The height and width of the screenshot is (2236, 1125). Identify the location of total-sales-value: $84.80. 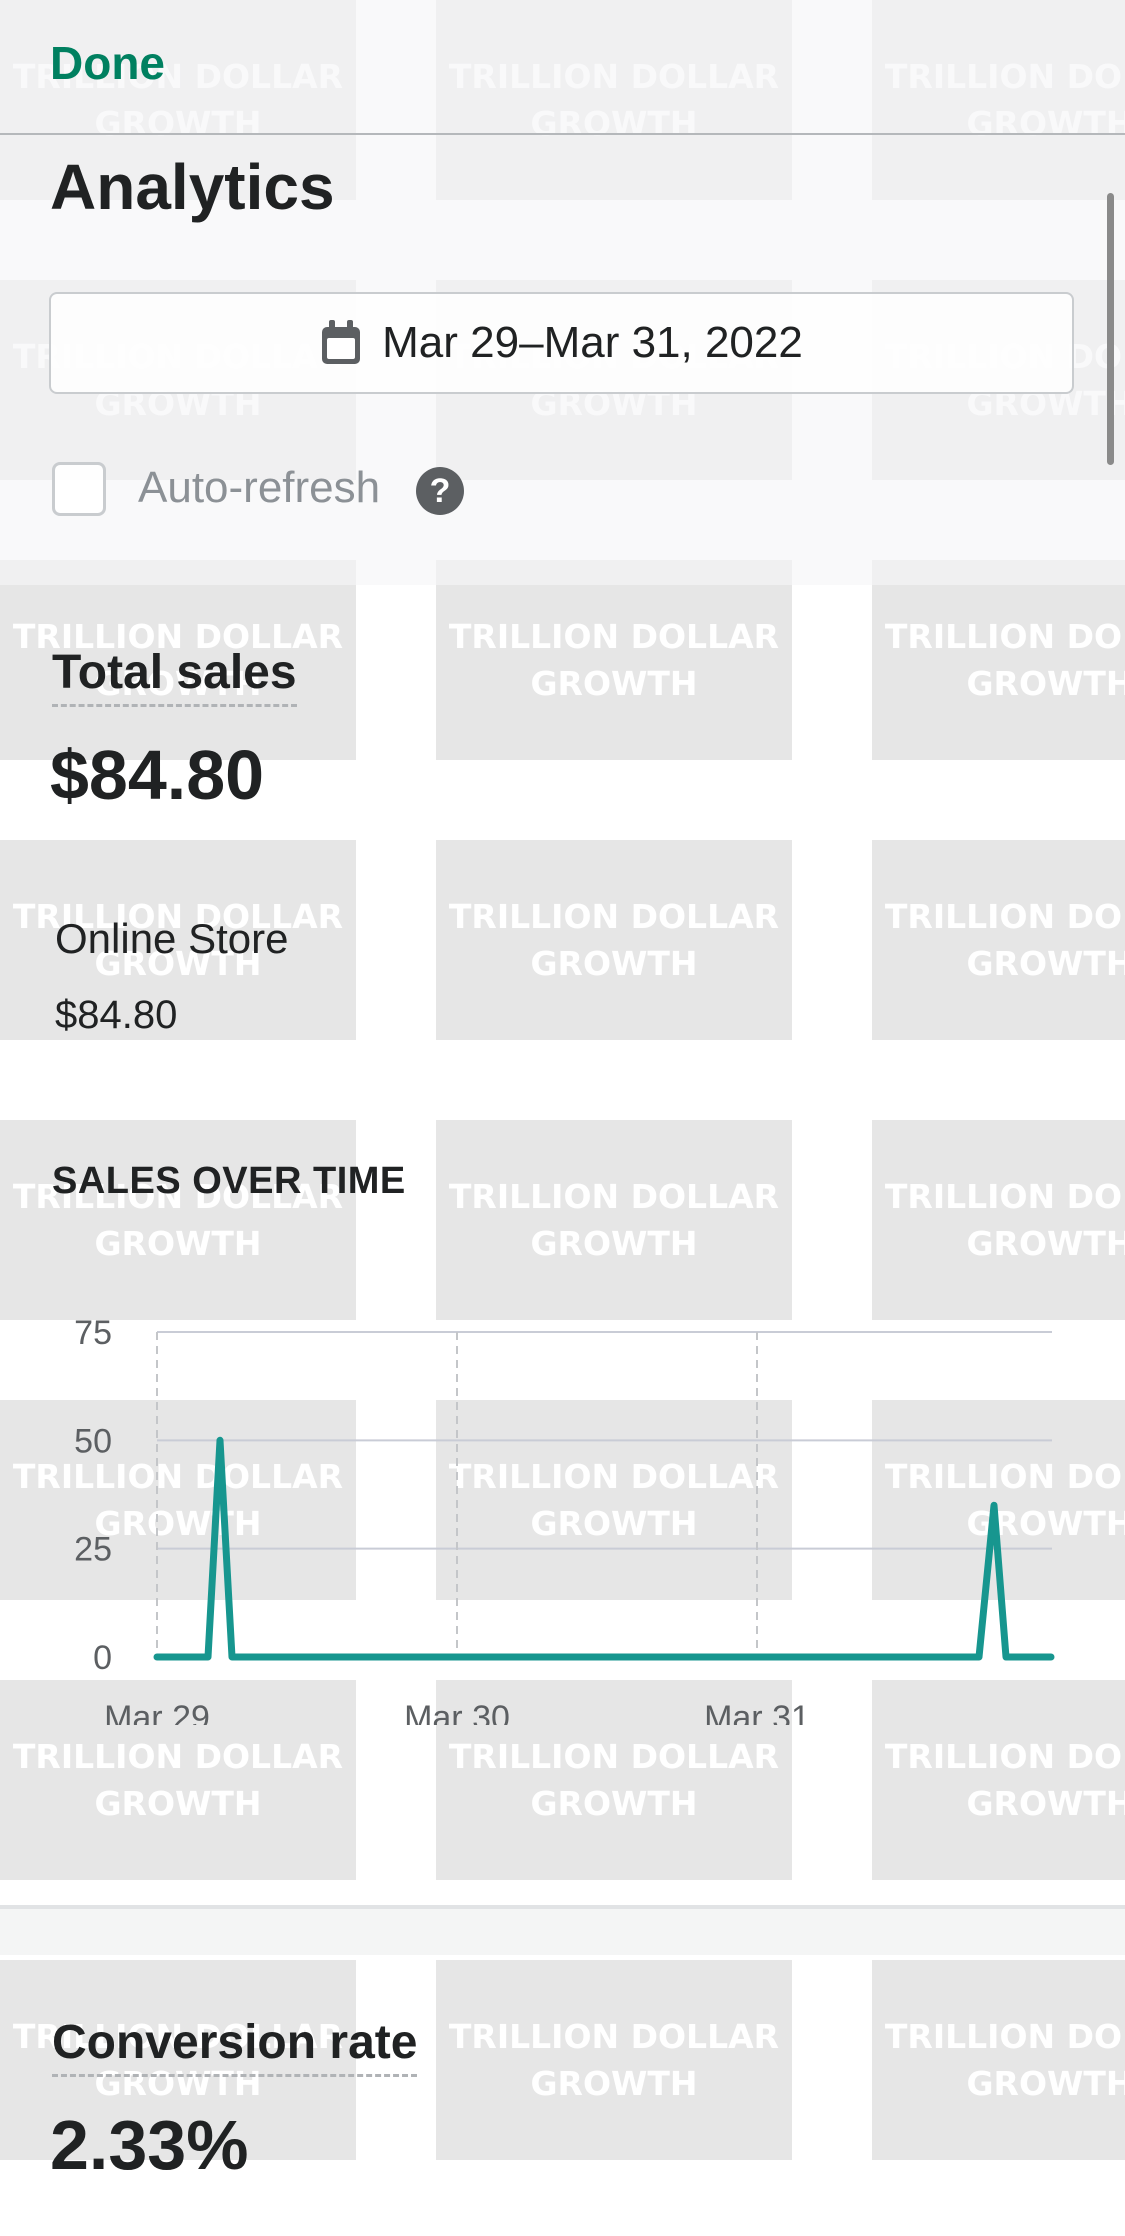
(157, 775).